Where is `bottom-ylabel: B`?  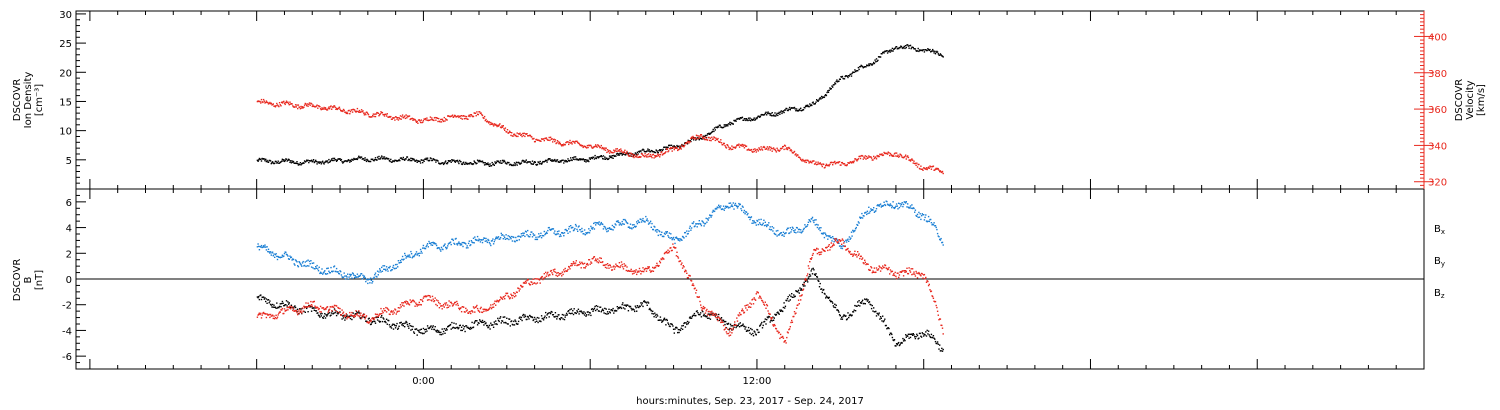
bottom-ylabel: B is located at coordinates (28, 279).